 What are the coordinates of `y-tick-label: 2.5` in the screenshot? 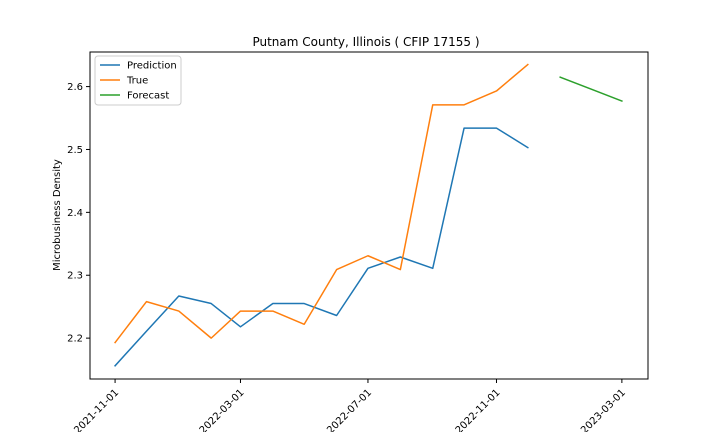 It's located at (75, 150).